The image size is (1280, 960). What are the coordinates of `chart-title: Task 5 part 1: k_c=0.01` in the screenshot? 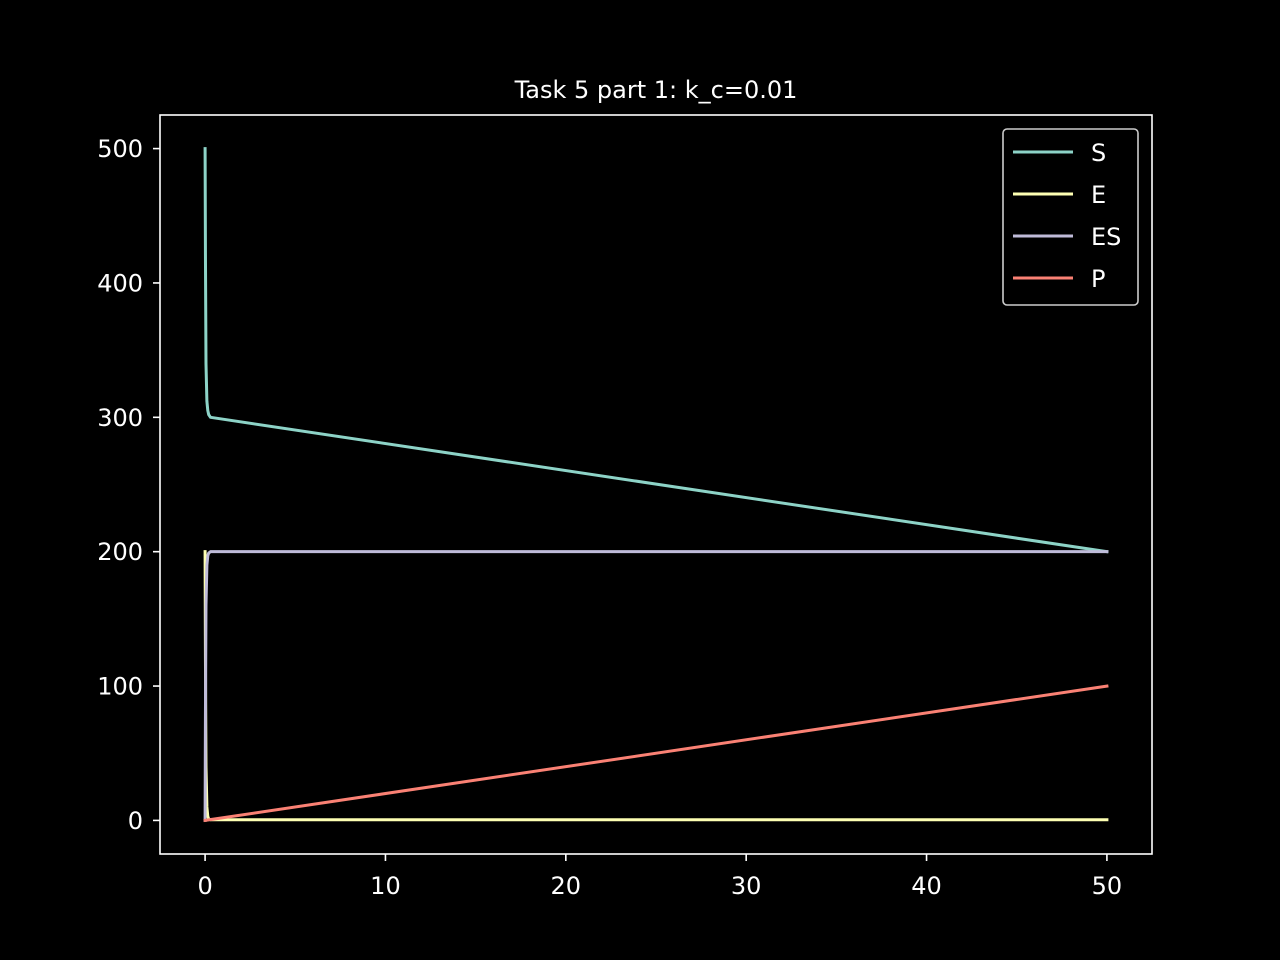 It's located at (656, 90).